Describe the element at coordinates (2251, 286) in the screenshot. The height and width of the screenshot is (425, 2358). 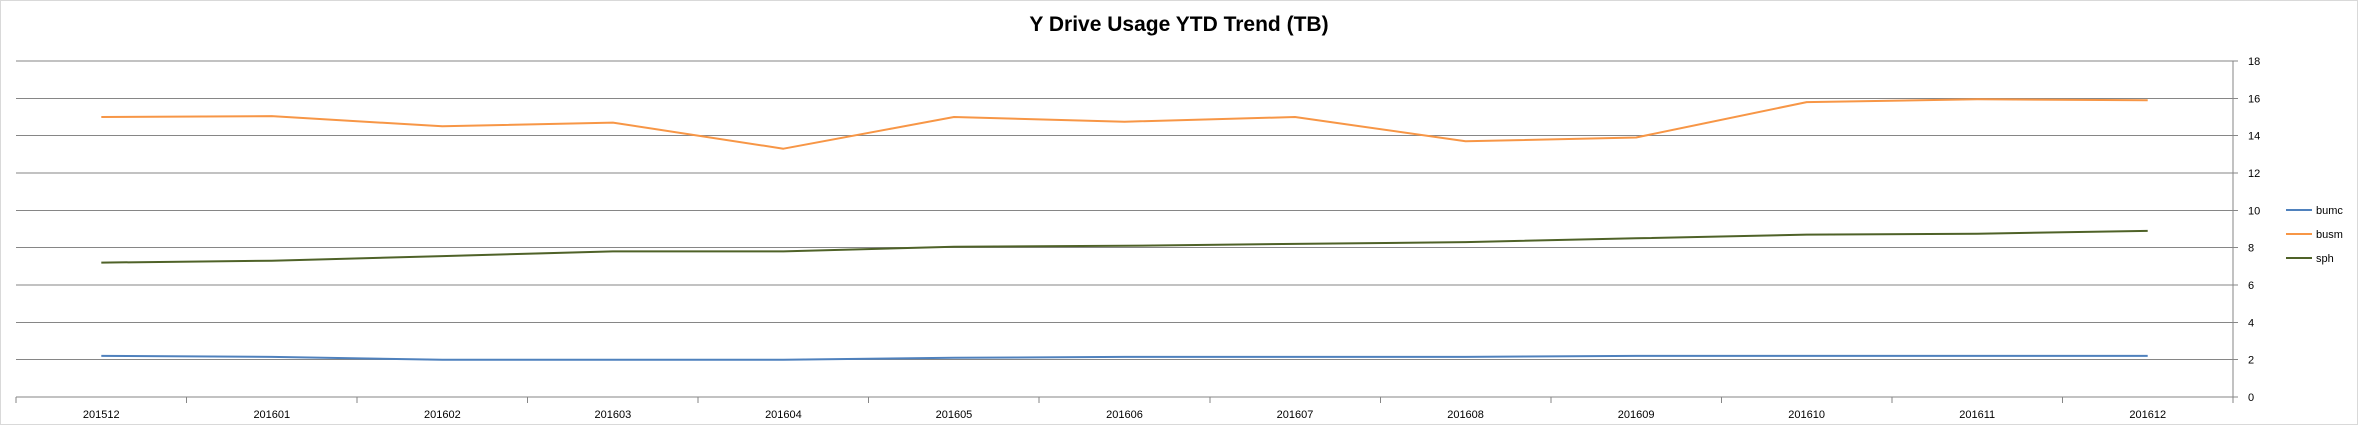
I see `y-tick-label-6: 6` at that location.